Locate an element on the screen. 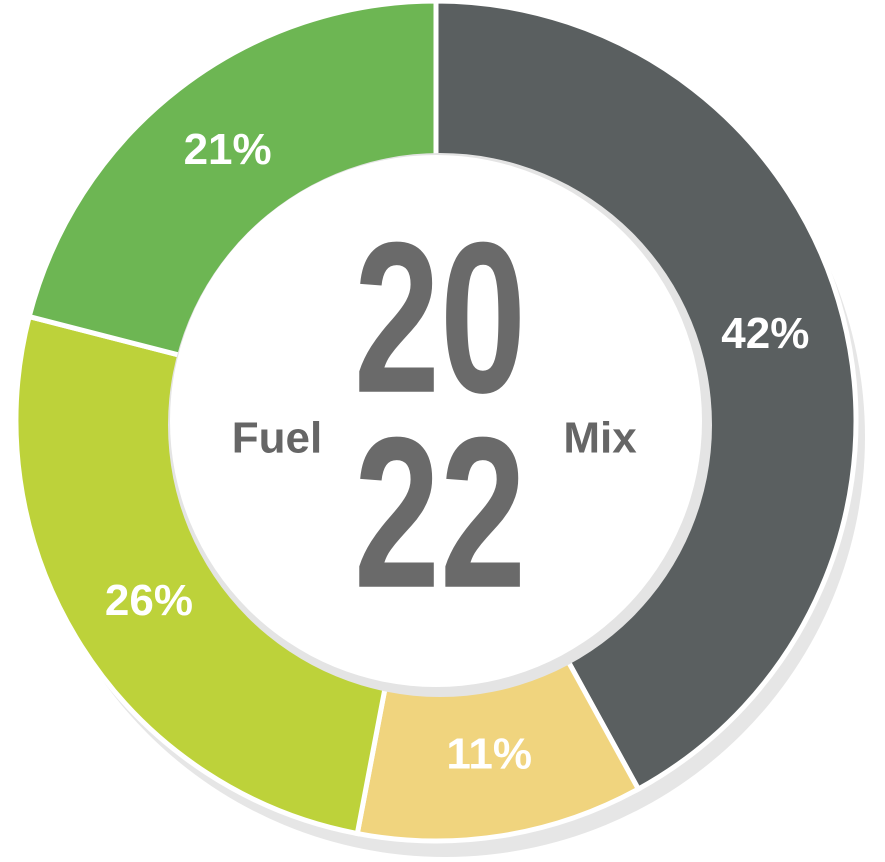  center-left: Fuel is located at coordinates (277, 438).